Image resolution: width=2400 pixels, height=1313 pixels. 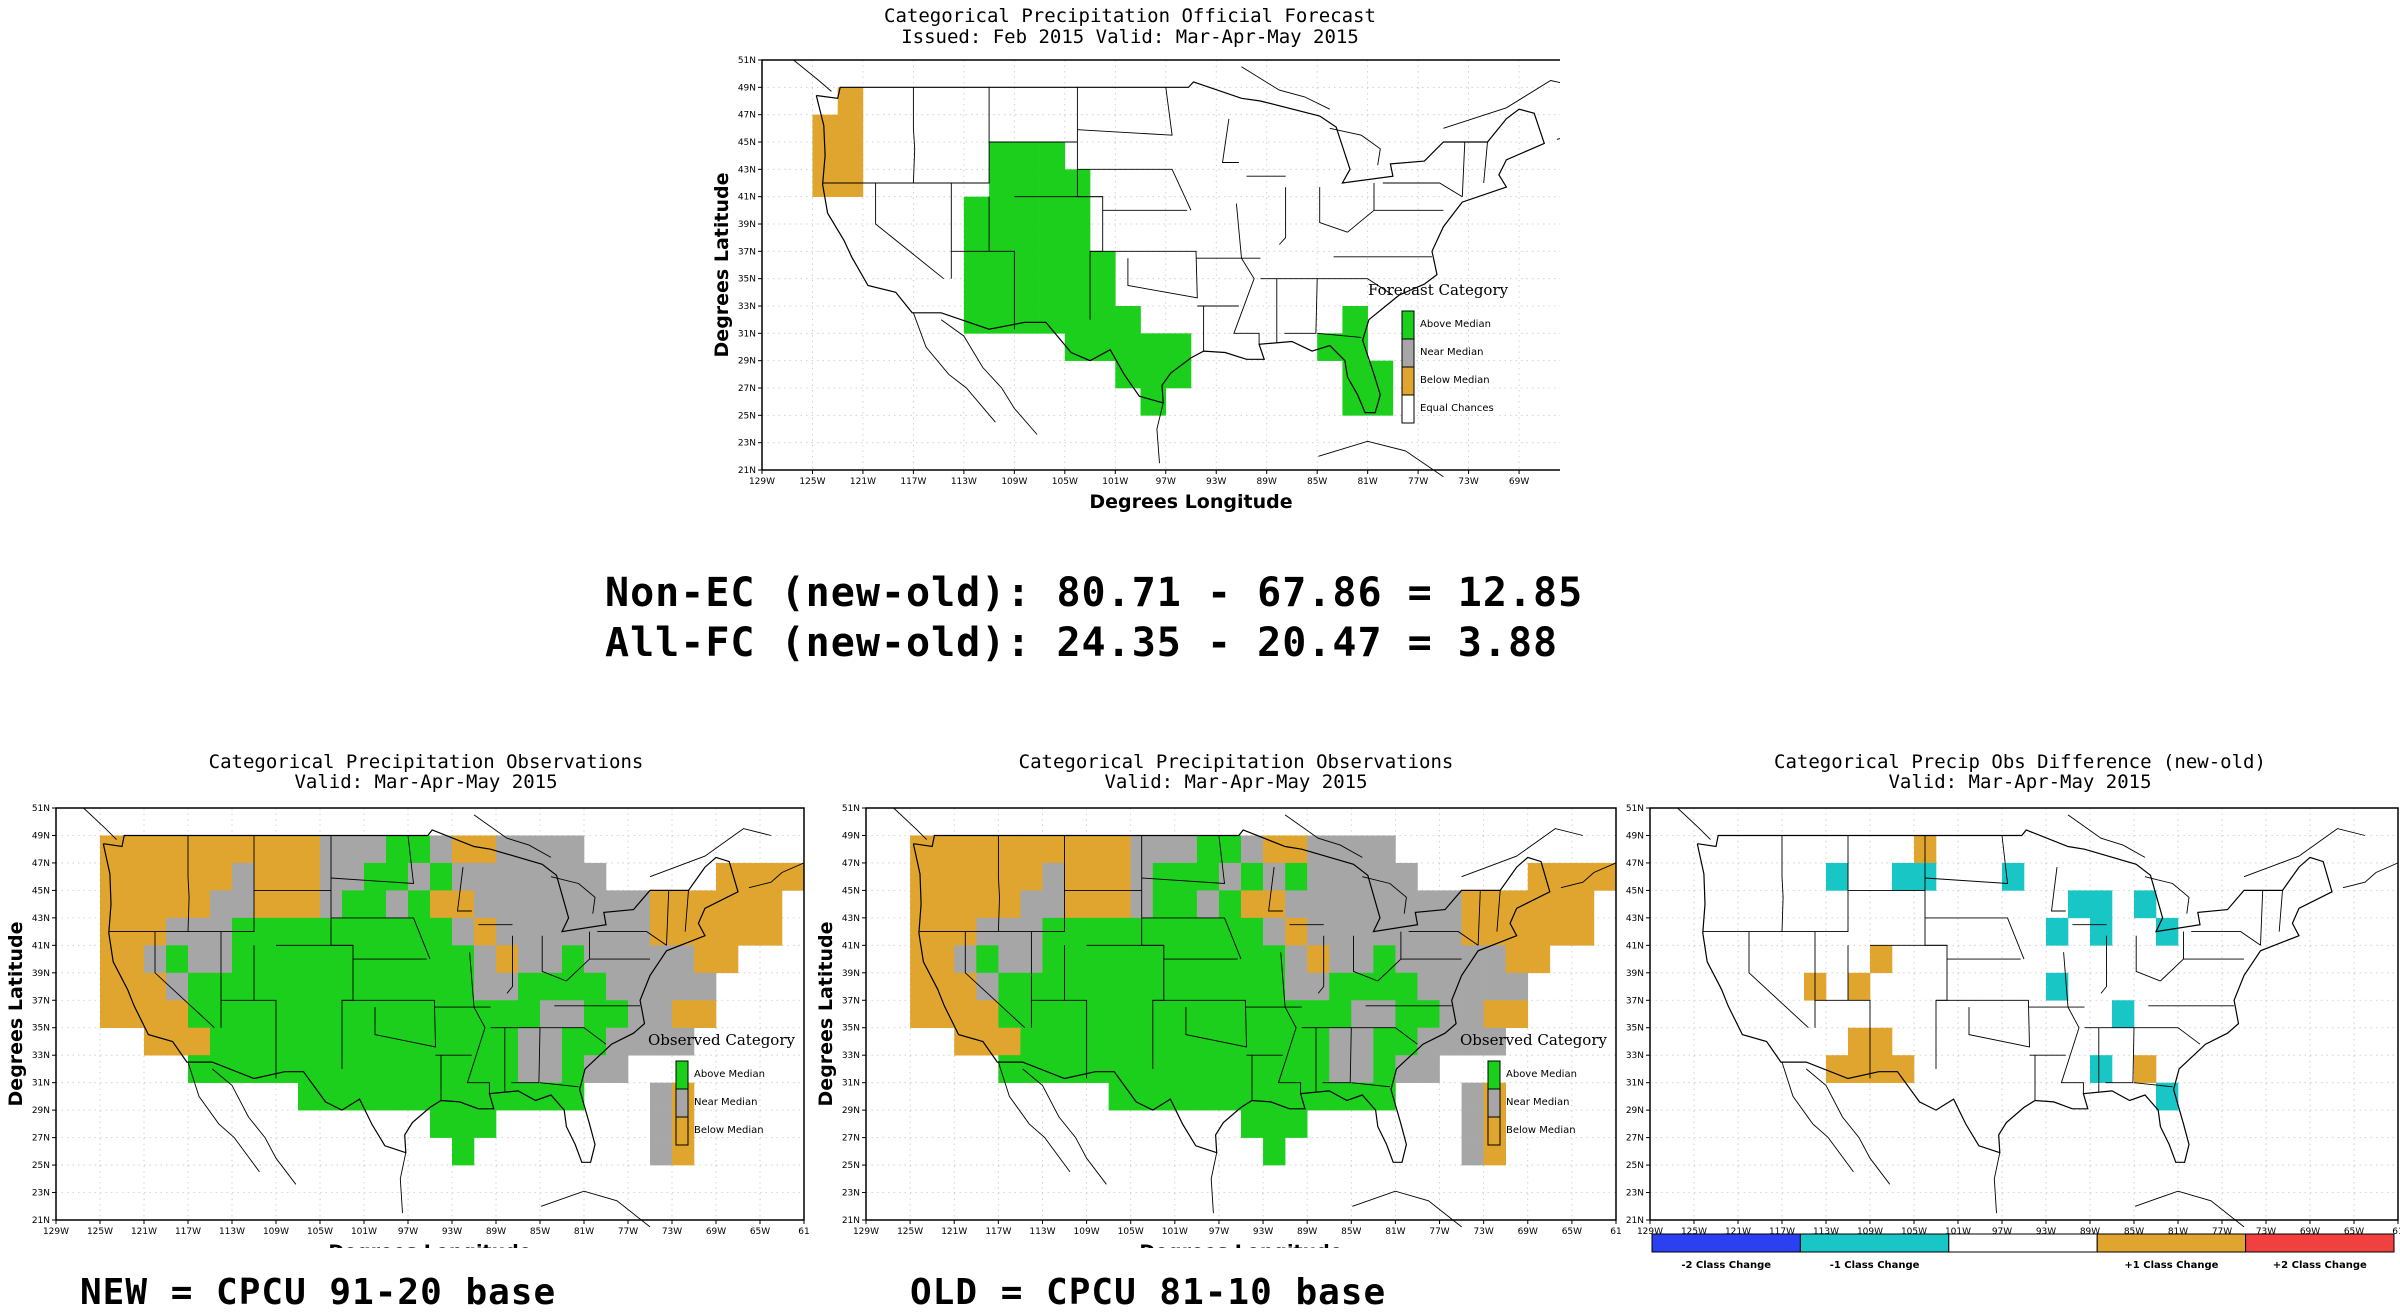 What do you see at coordinates (2038, 1017) in the screenshot?
I see `coastlines` at bounding box center [2038, 1017].